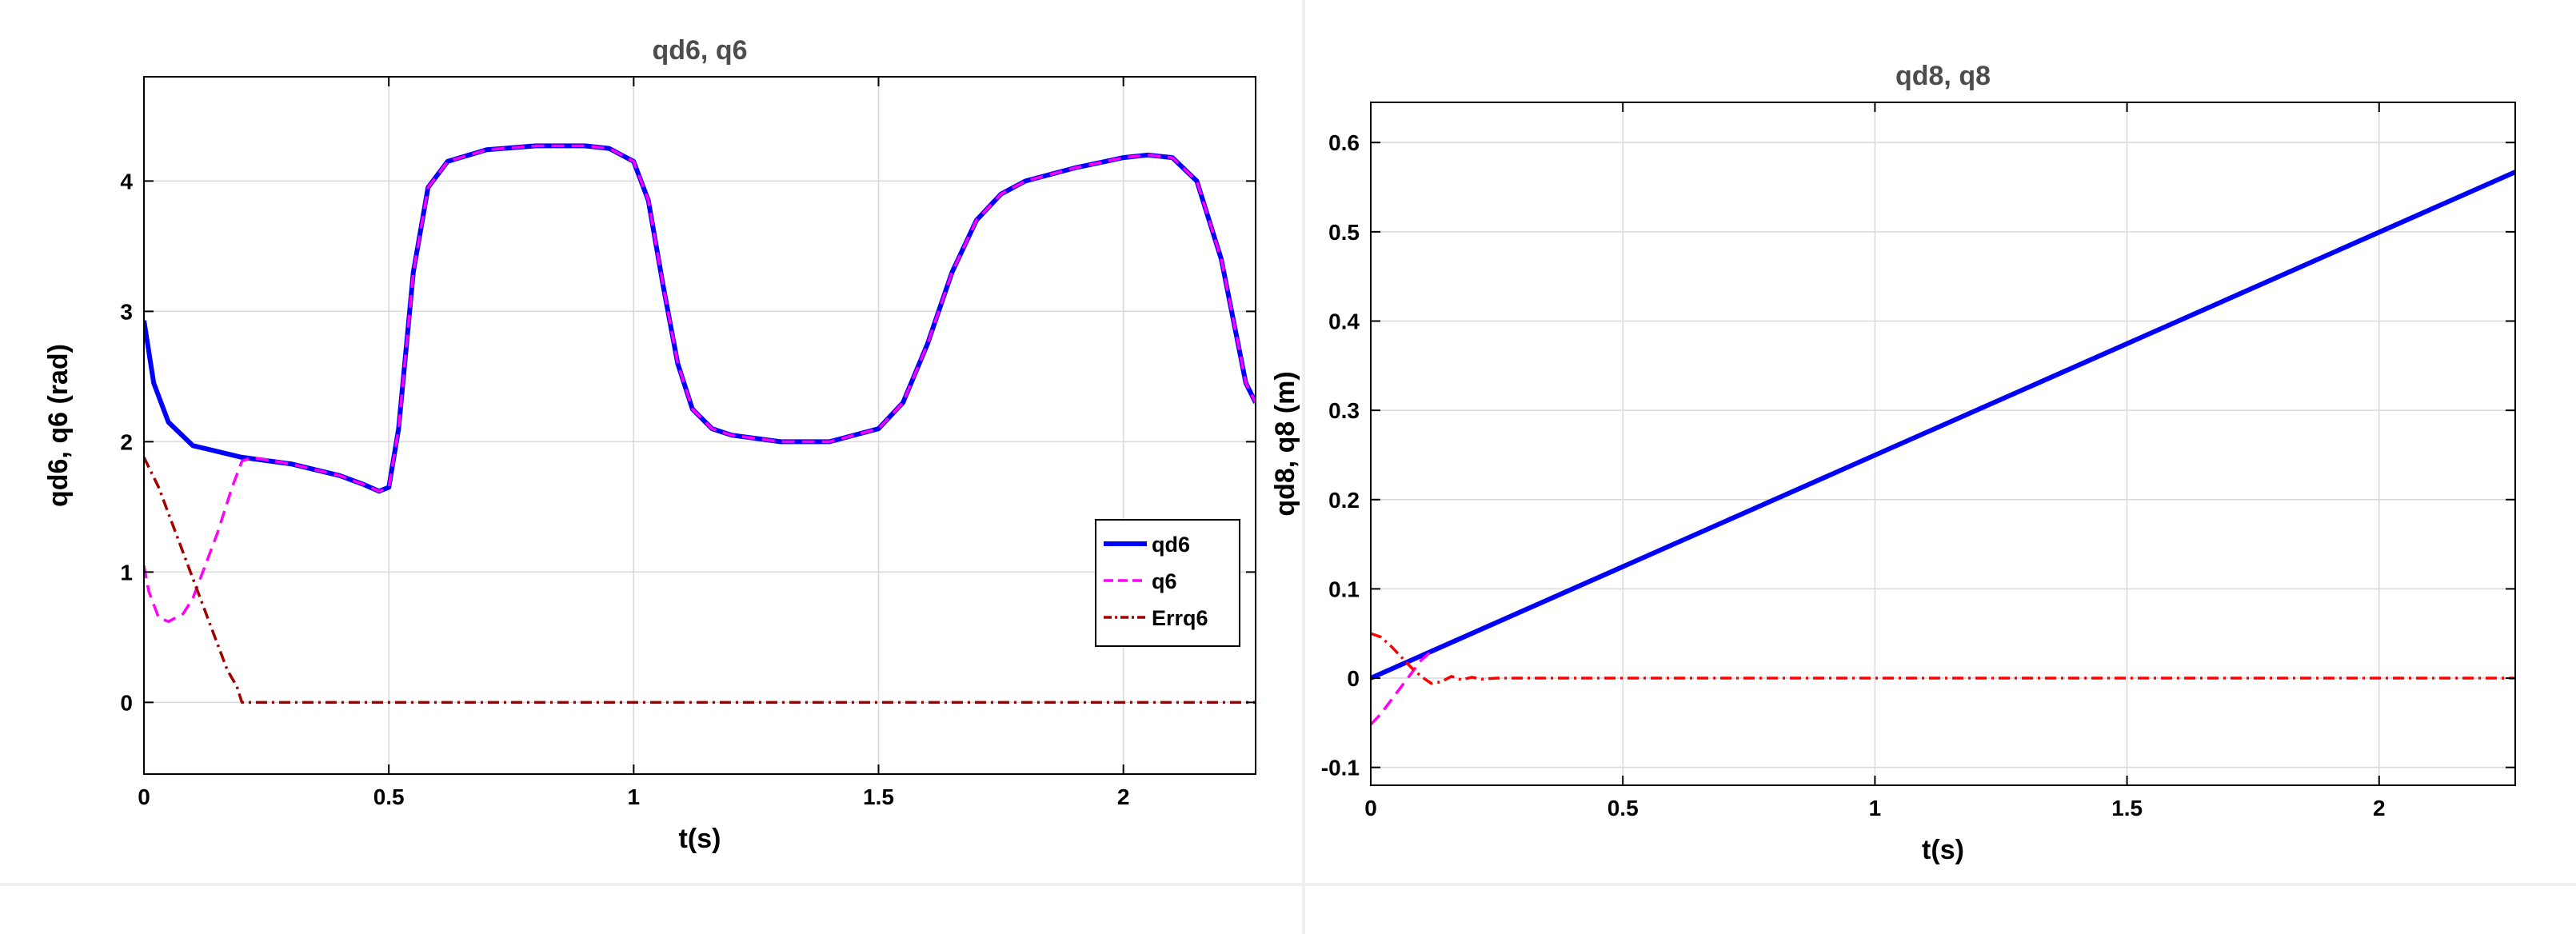 This screenshot has width=2576, height=934. What do you see at coordinates (1344, 232) in the screenshot?
I see `y-tick-label: 0.5` at bounding box center [1344, 232].